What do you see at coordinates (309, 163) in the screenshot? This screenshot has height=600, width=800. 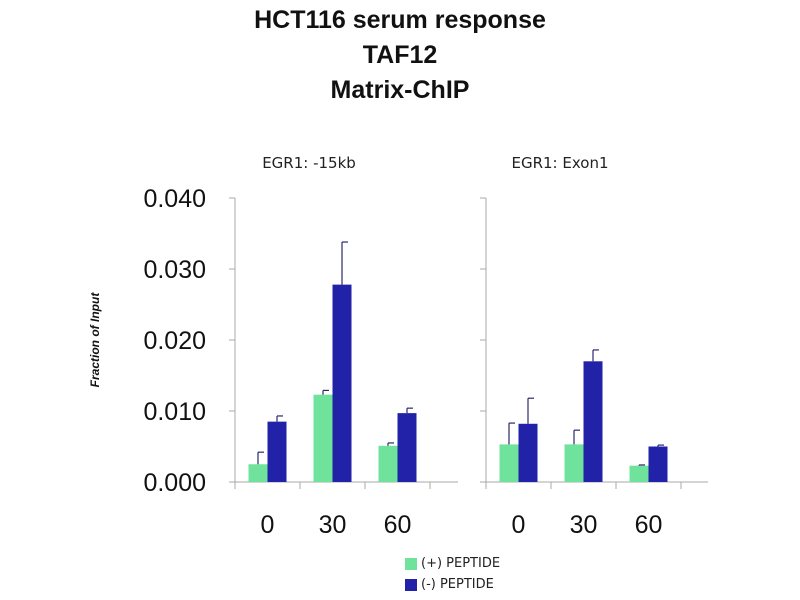 I see `panel-title: EGR1: -15kb` at bounding box center [309, 163].